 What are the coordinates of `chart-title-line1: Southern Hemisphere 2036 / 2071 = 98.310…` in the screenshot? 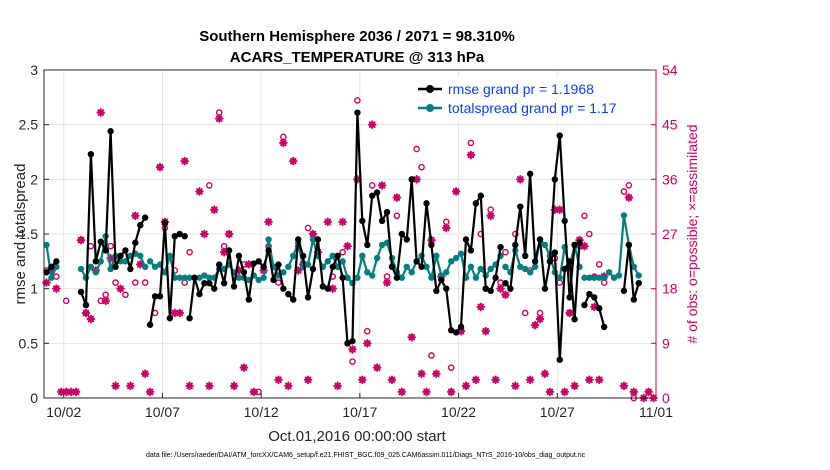 It's located at (357, 36).